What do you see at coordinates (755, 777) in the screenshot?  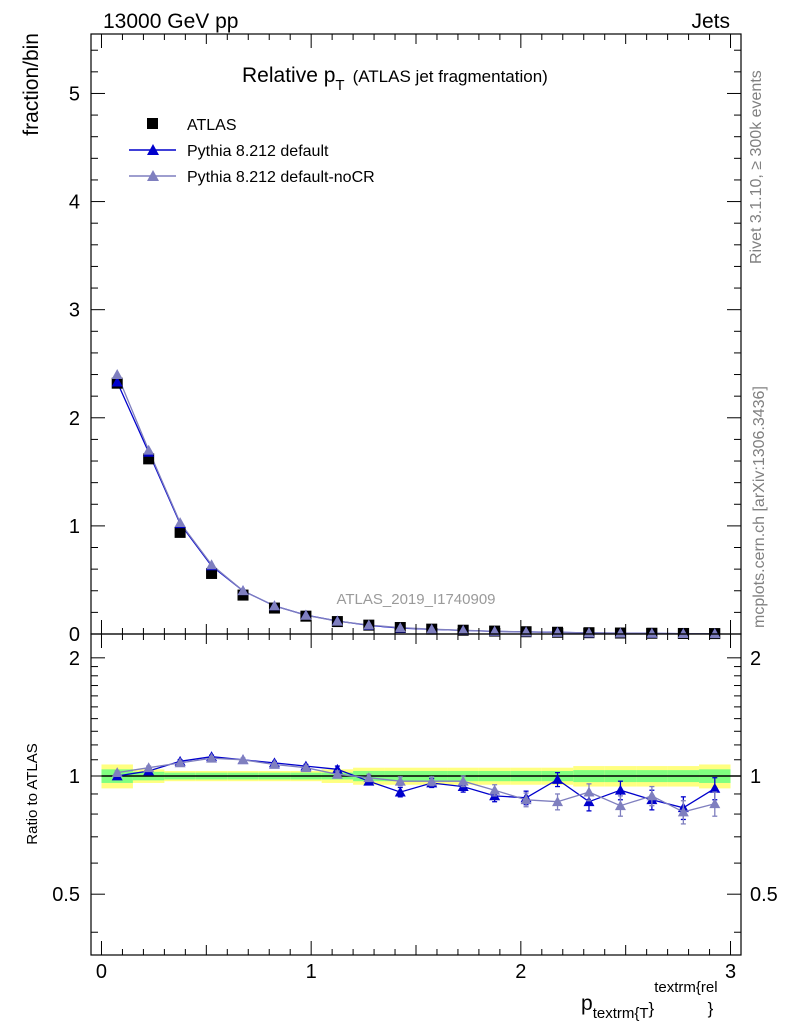 I see `ratio-ytick-label-right: 1` at bounding box center [755, 777].